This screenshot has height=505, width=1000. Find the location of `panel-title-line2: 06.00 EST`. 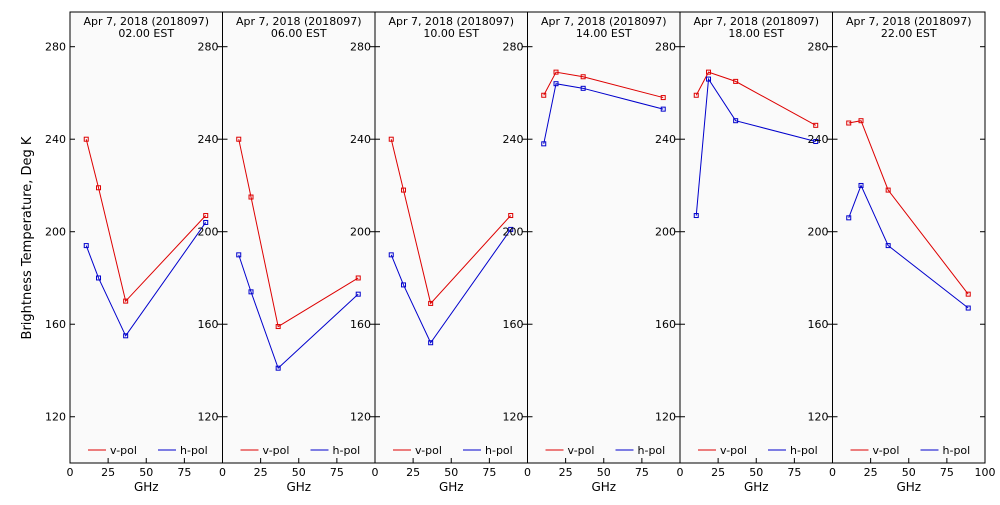

panel-title-line2: 06.00 EST is located at coordinates (299, 33).